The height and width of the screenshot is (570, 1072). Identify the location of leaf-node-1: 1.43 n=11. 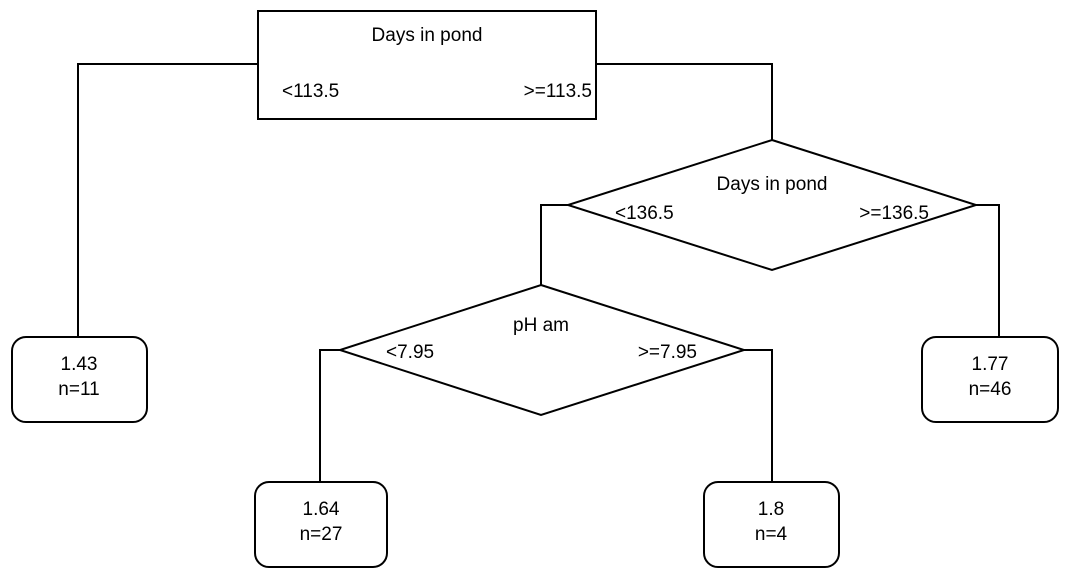
(79, 379).